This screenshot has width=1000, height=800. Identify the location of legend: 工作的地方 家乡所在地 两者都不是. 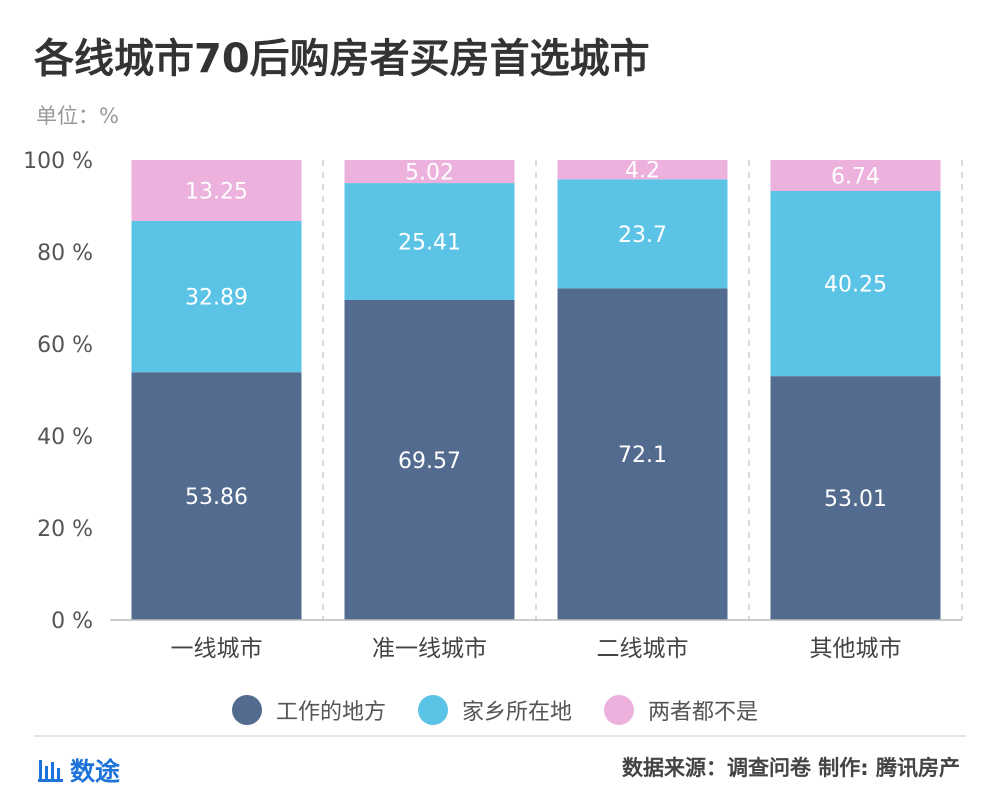
(500, 710).